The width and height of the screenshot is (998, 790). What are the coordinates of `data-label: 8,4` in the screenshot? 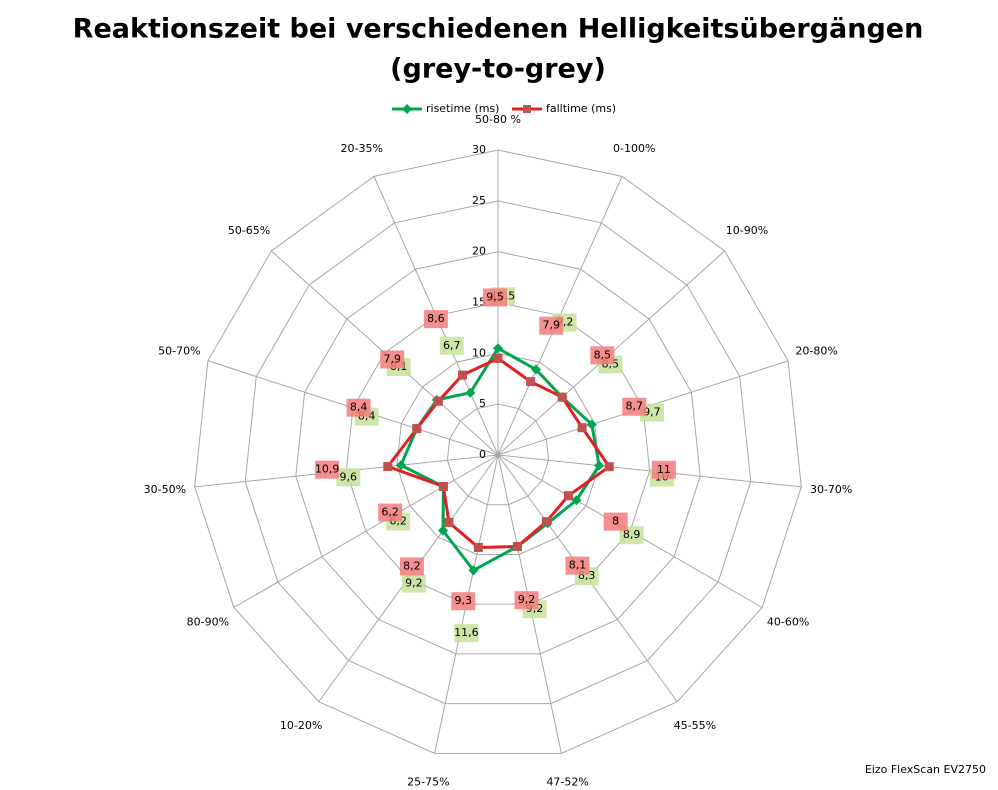 It's located at (359, 407).